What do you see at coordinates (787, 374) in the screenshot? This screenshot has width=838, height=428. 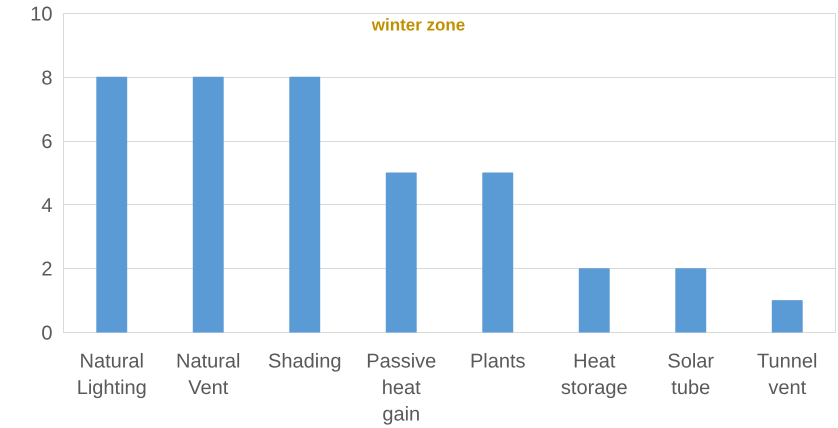 I see `x-tick-label: Tunnel vent` at bounding box center [787, 374].